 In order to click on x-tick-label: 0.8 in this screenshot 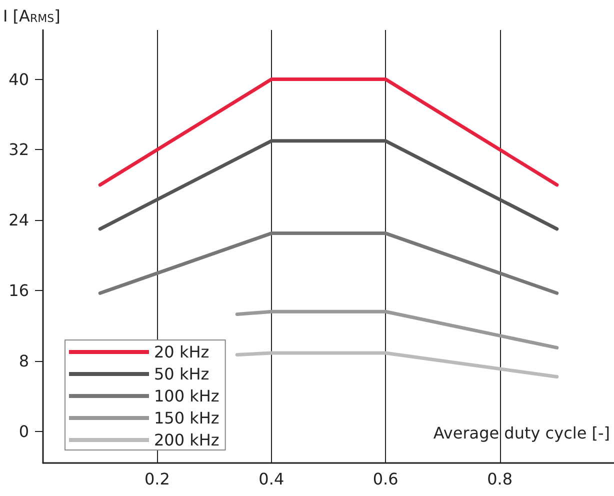, I will do `click(500, 479)`.